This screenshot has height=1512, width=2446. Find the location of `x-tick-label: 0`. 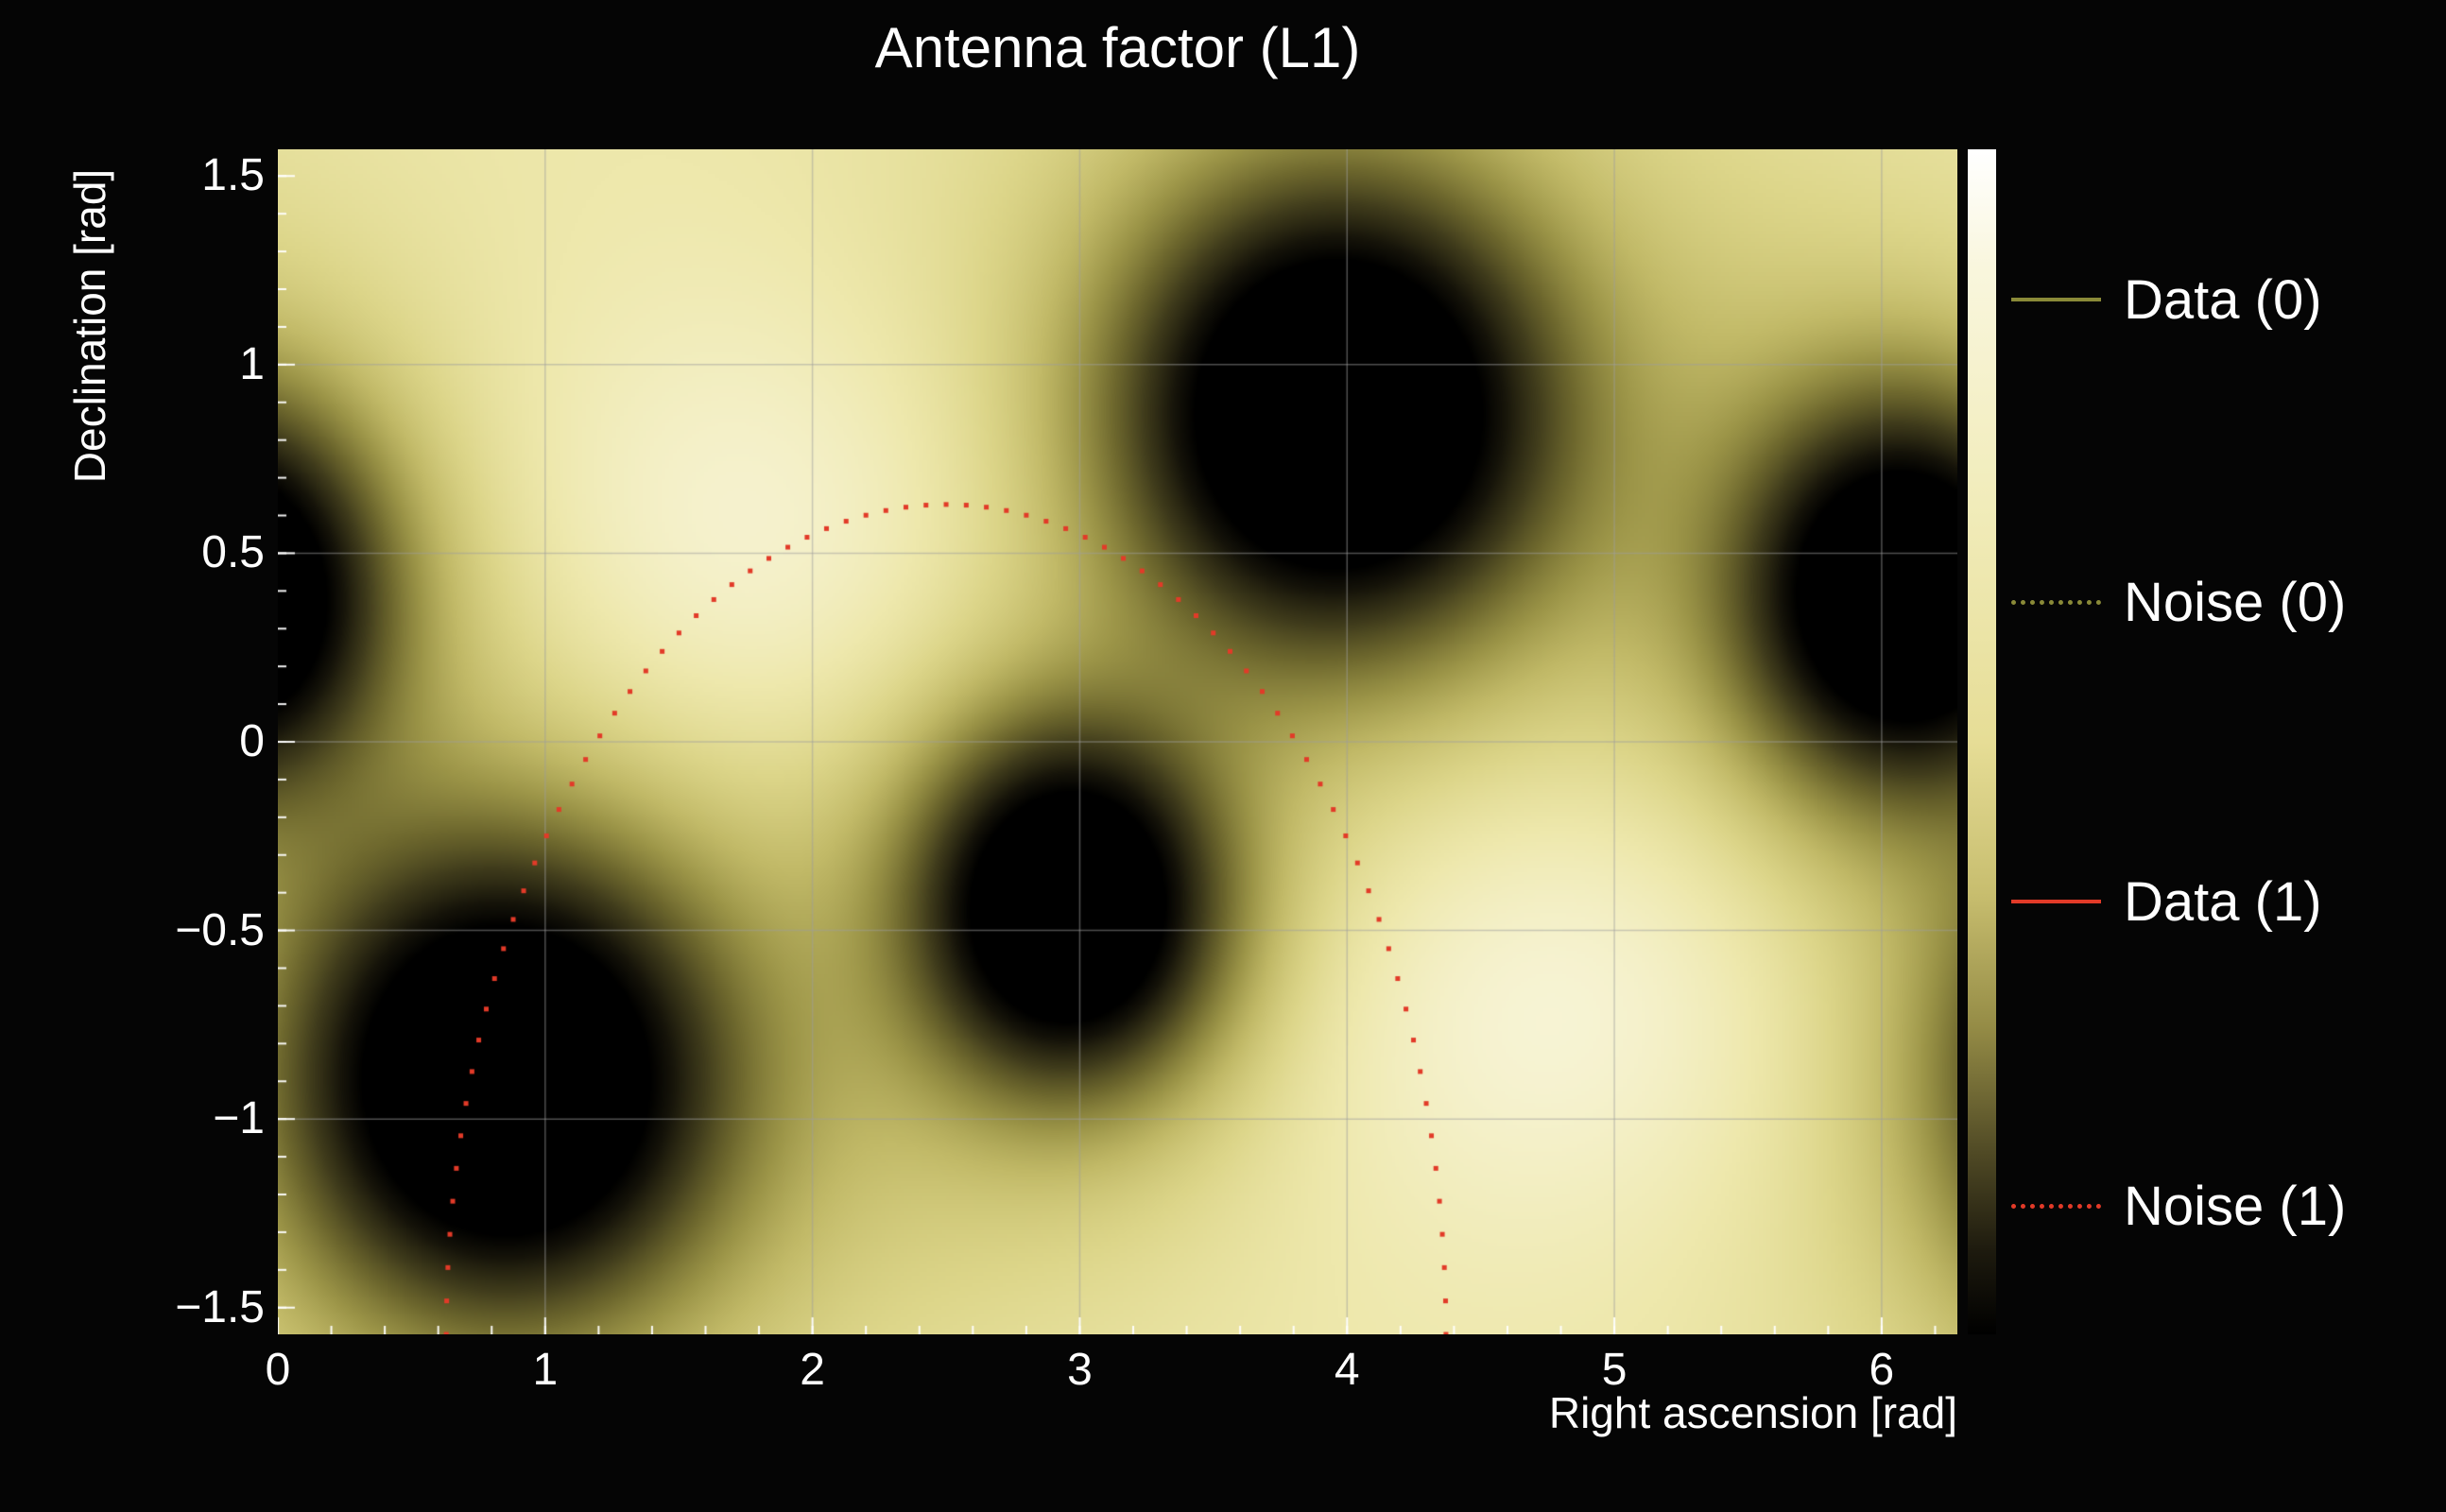

x-tick-label: 0 is located at coordinates (278, 1370).